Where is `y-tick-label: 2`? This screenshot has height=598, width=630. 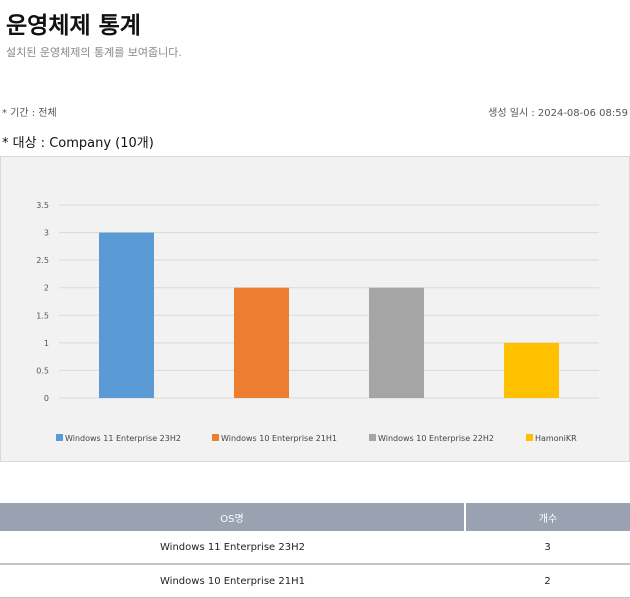
y-tick-label: 2 is located at coordinates (46, 288).